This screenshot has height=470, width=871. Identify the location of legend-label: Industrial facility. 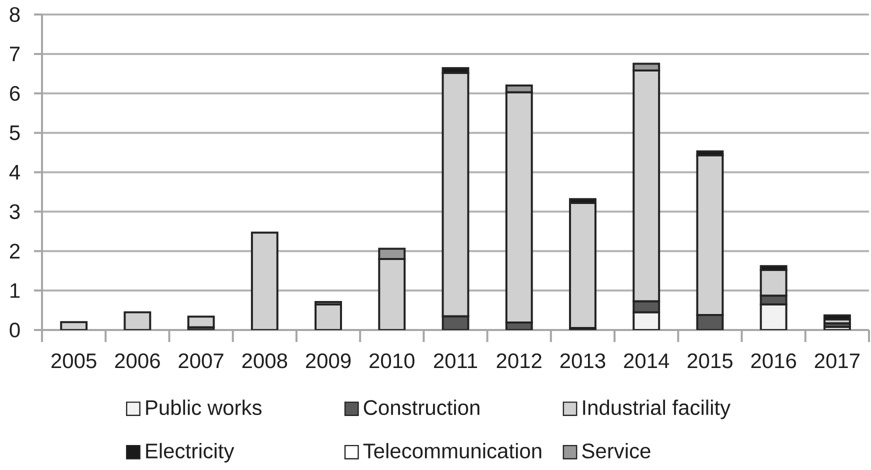
(657, 410).